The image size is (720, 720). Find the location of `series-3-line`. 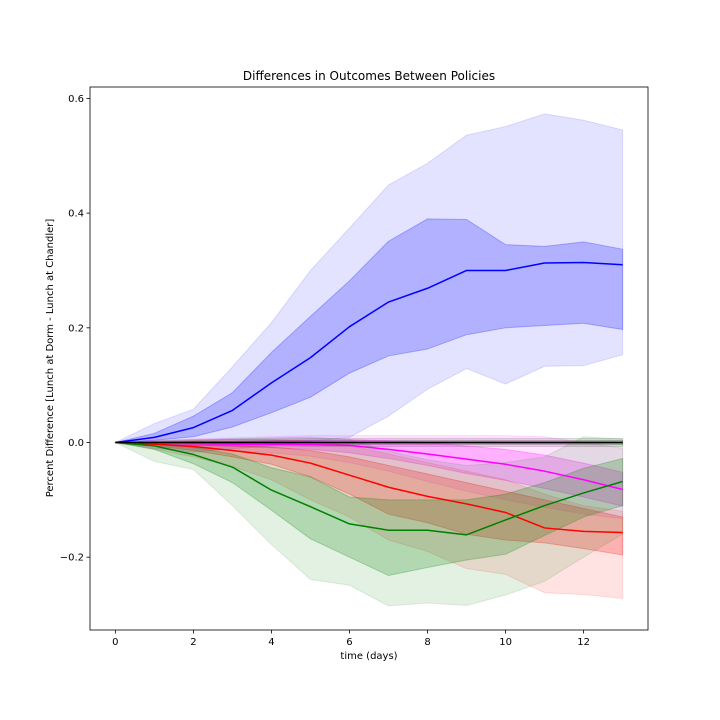

series-3-line is located at coordinates (369, 487).